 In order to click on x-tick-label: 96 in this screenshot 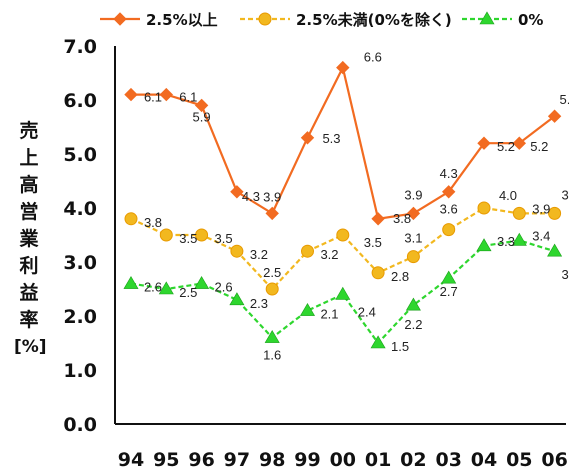, I will do `click(201, 460)`.